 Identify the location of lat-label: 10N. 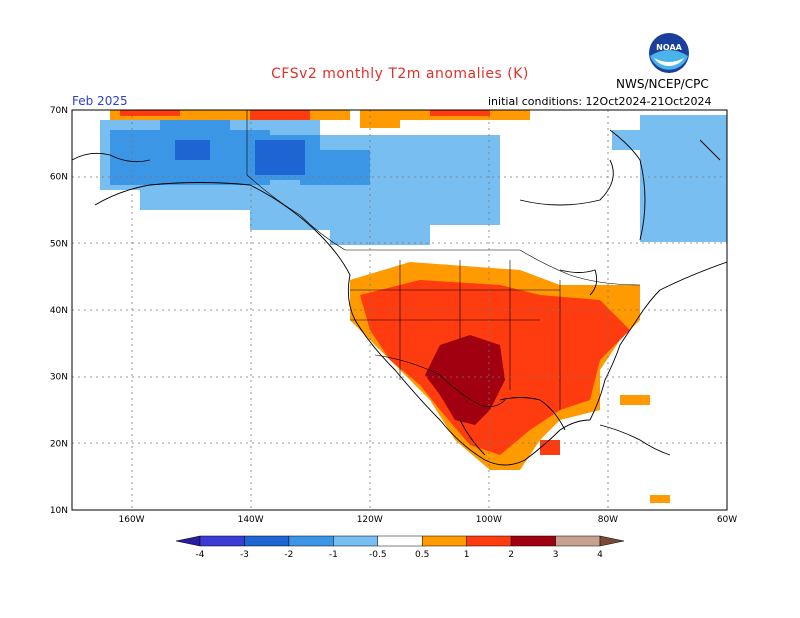
(59, 511).